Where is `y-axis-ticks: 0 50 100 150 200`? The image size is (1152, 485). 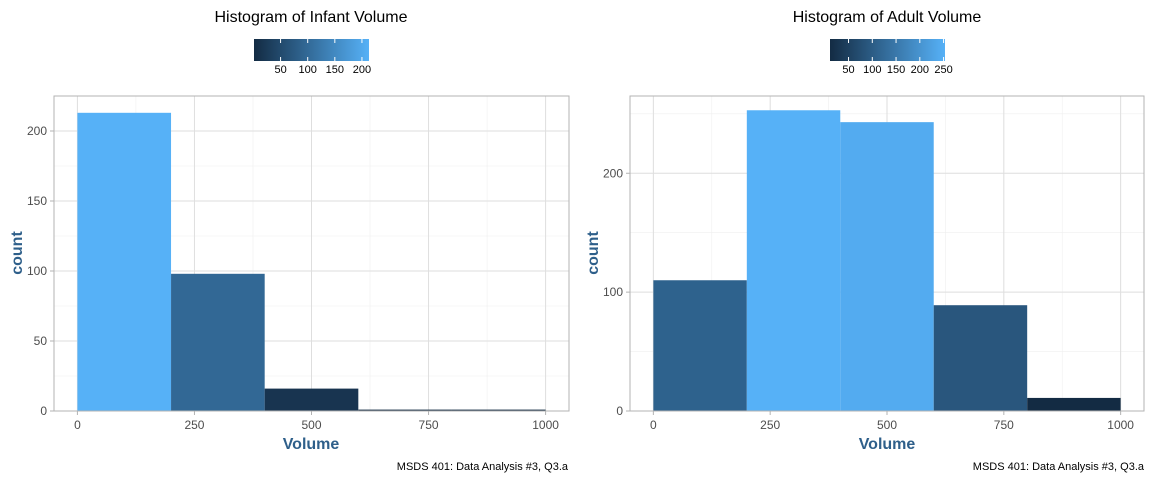
y-axis-ticks: 0 50 100 150 200 is located at coordinates (40, 271).